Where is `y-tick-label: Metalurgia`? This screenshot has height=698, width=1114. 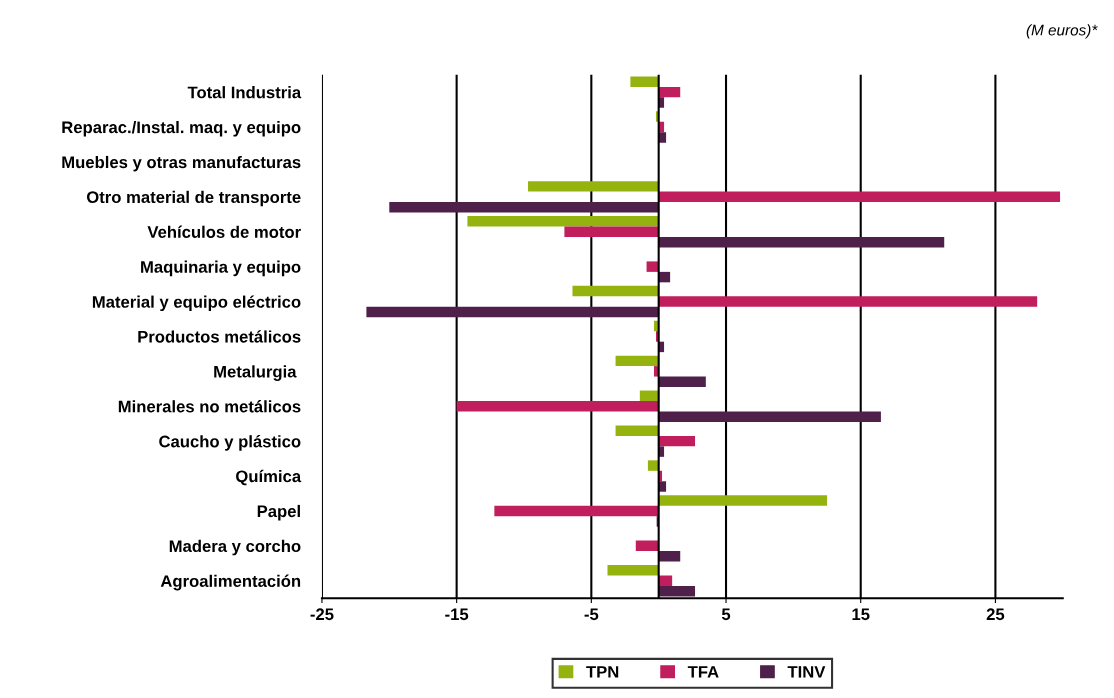
y-tick-label: Metalurgia is located at coordinates (255, 373).